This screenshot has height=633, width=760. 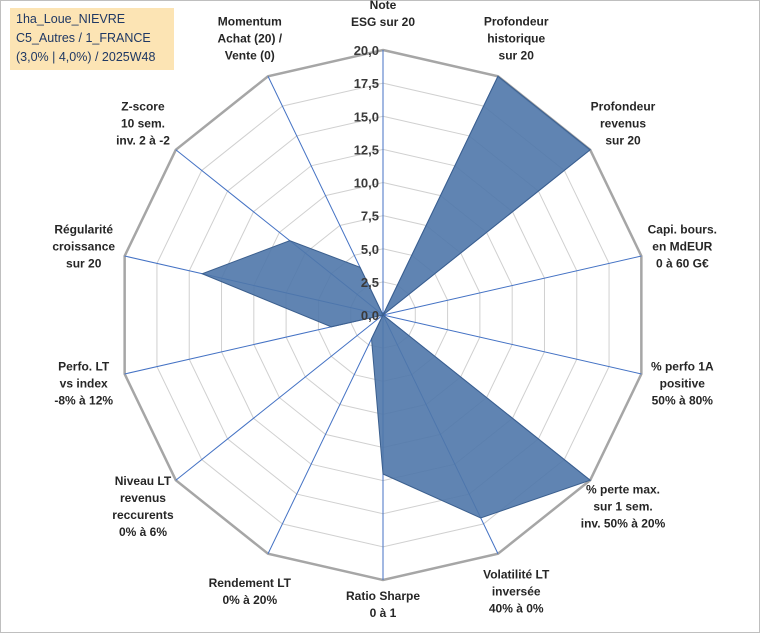 I want to click on tick-label: 7,5, so click(x=370, y=216).